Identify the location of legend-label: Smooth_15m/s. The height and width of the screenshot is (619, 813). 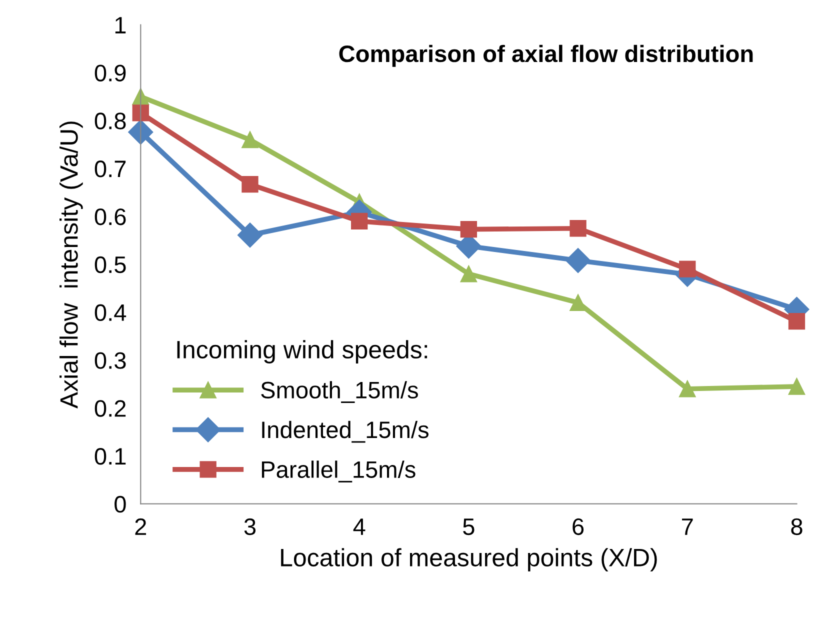
(339, 392).